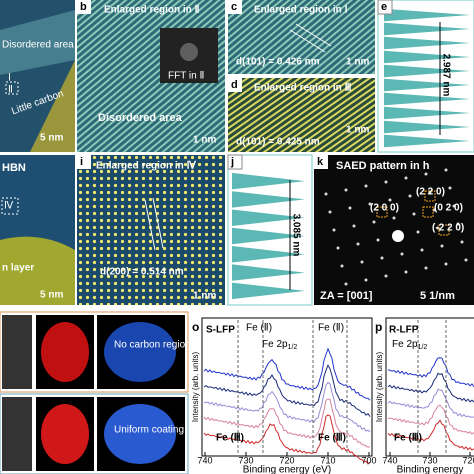  Describe the element at coordinates (152, 10) in the screenshot. I see `text: Enlarged region in Ⅱ` at that location.